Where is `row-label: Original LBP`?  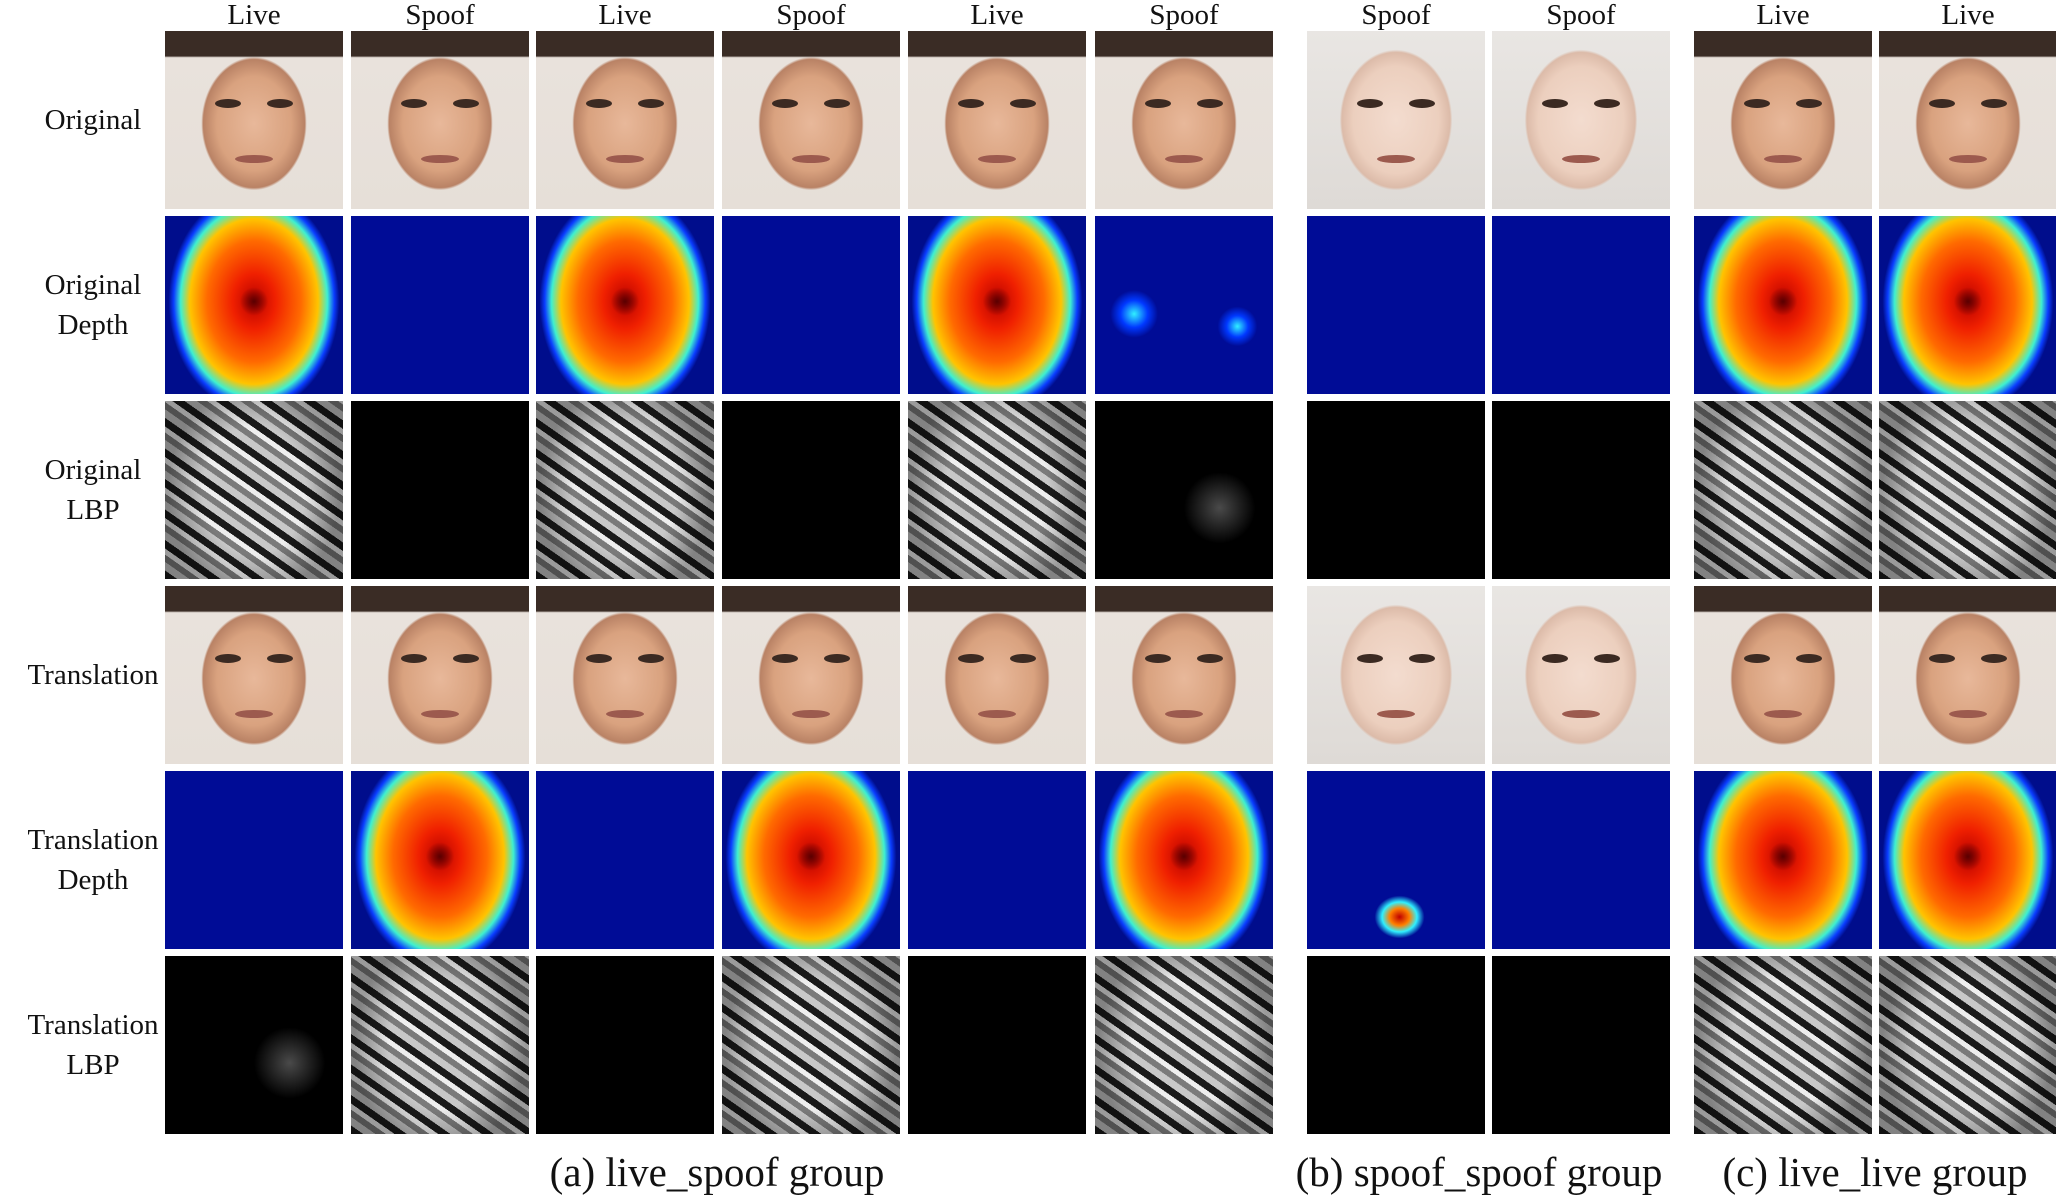 row-label: Original LBP is located at coordinates (93, 490).